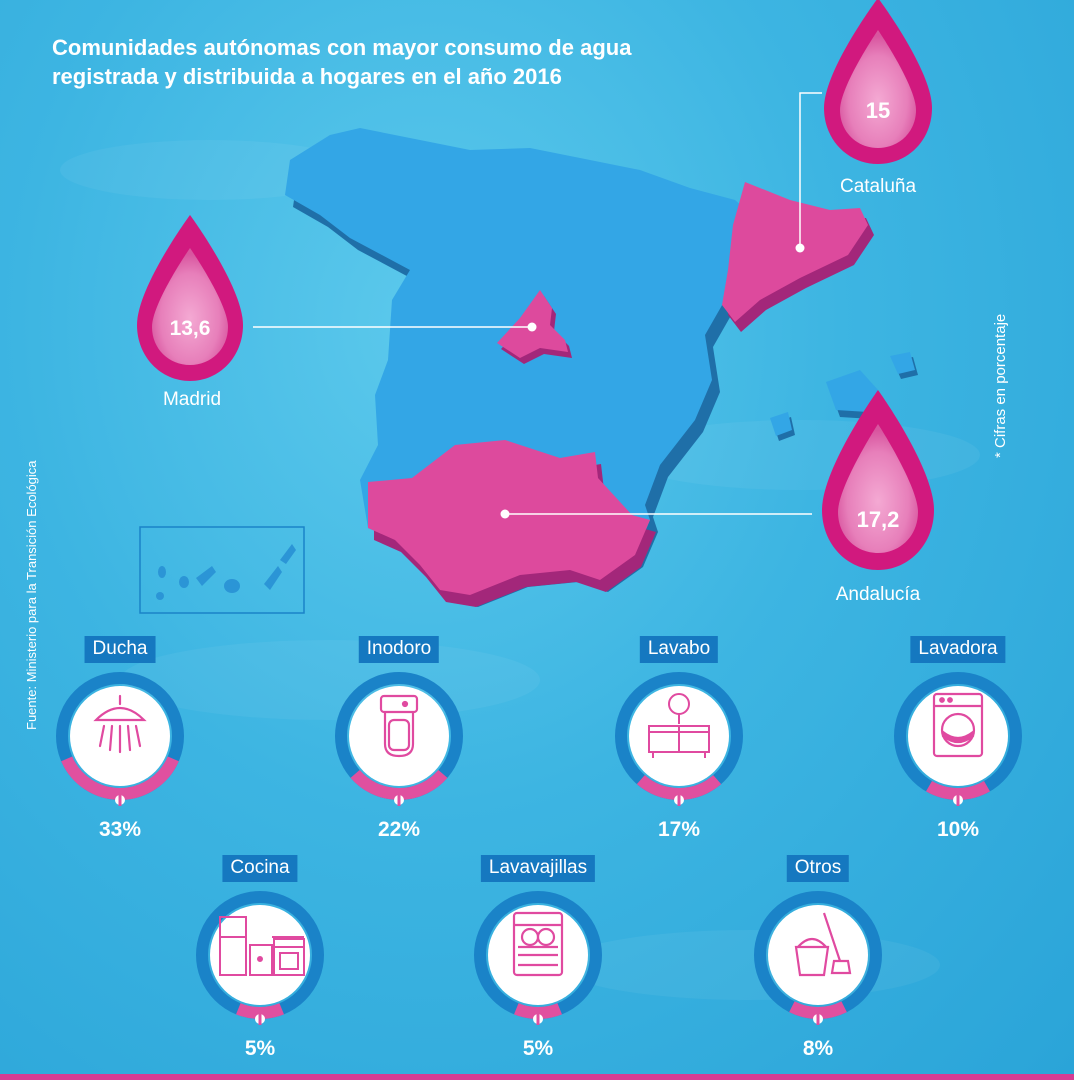 This screenshot has height=1080, width=1074. Describe the element at coordinates (190, 298) in the screenshot. I see `drop-madrid` at that location.